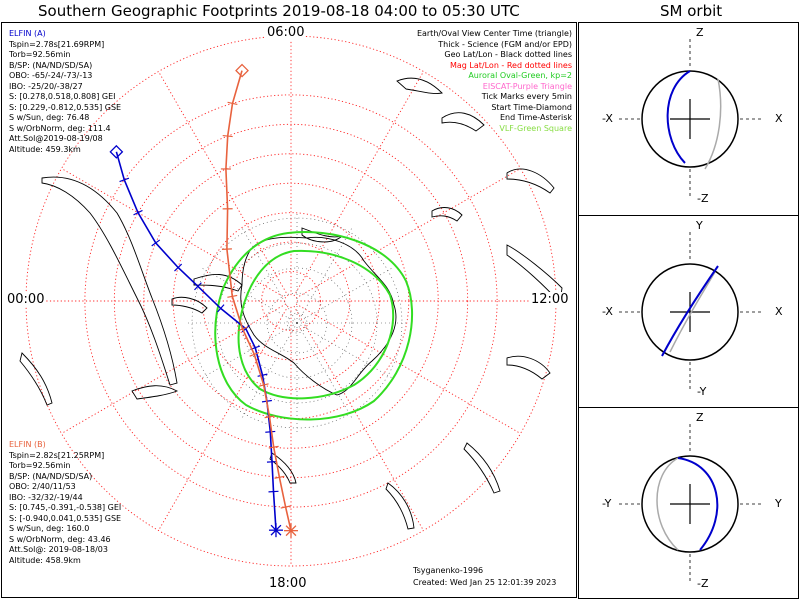 This screenshot has height=600, width=800. I want to click on sm-orbit-title: SM orbit, so click(691, 11).